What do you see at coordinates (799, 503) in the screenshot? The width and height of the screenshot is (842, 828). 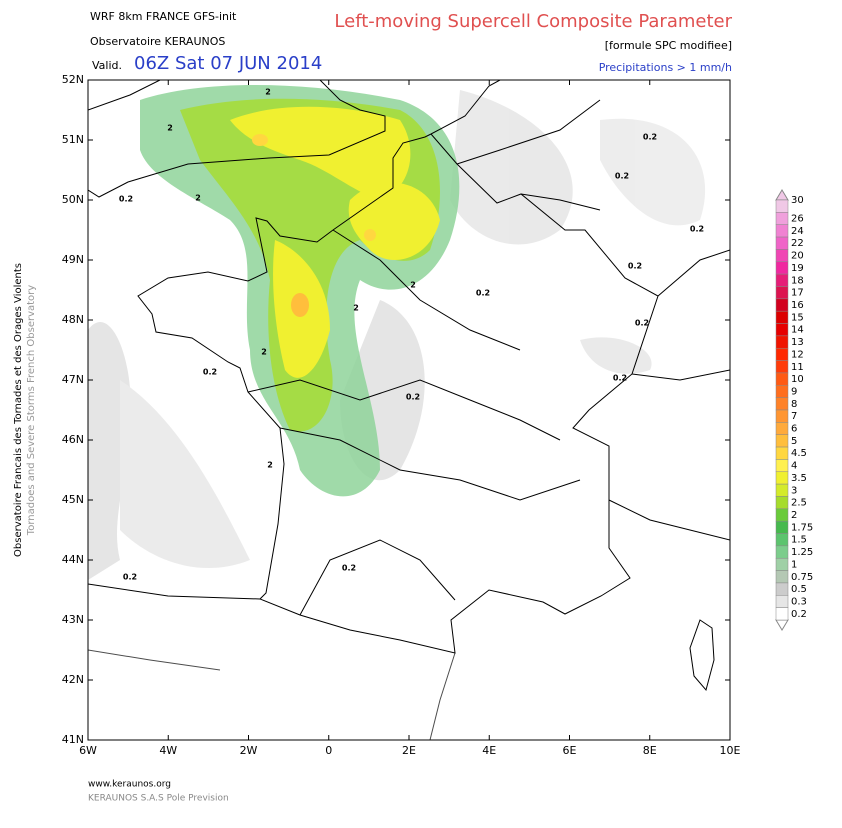 I see `colorbar-label: 2.5` at bounding box center [799, 503].